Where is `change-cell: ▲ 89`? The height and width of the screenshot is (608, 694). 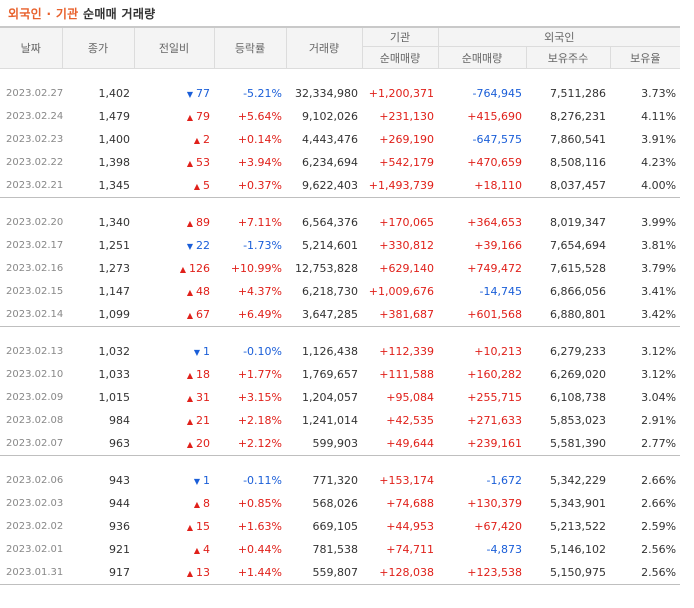
change-cell: ▲ 89 is located at coordinates (174, 222).